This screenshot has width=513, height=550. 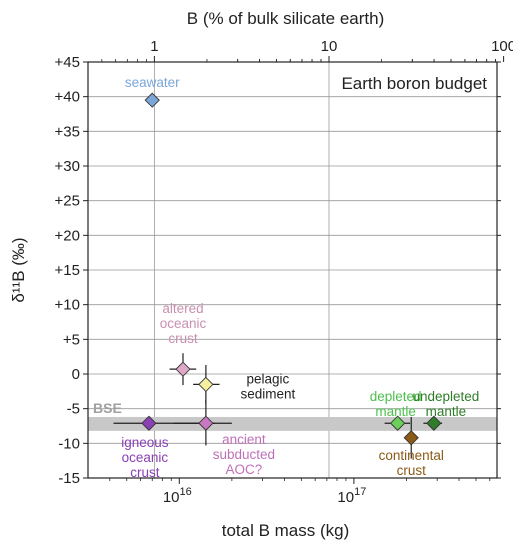 What do you see at coordinates (67, 166) in the screenshot?
I see `y-tick-label: +30` at bounding box center [67, 166].